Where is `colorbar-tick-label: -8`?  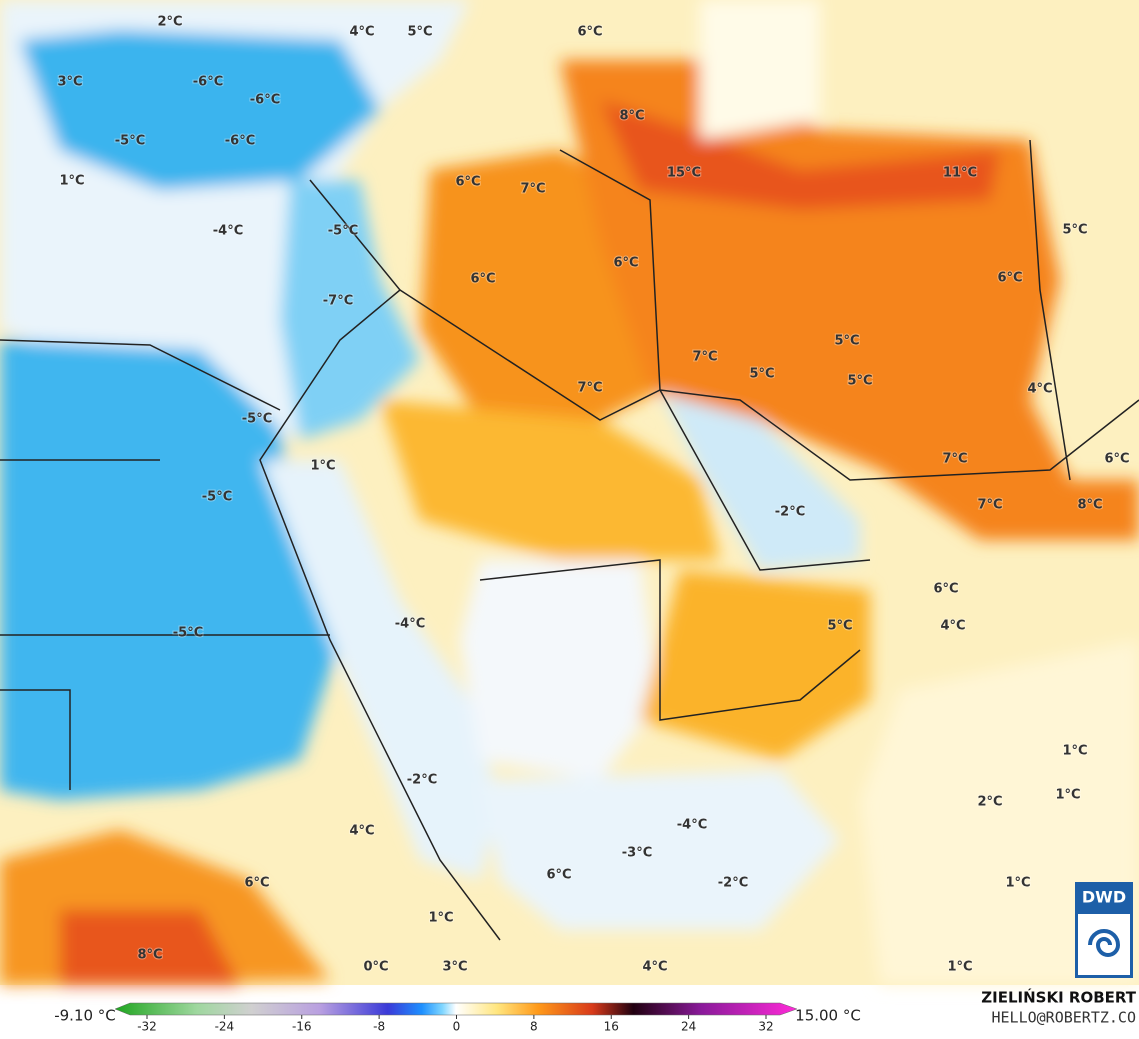
colorbar-tick-label: -8 is located at coordinates (379, 1027).